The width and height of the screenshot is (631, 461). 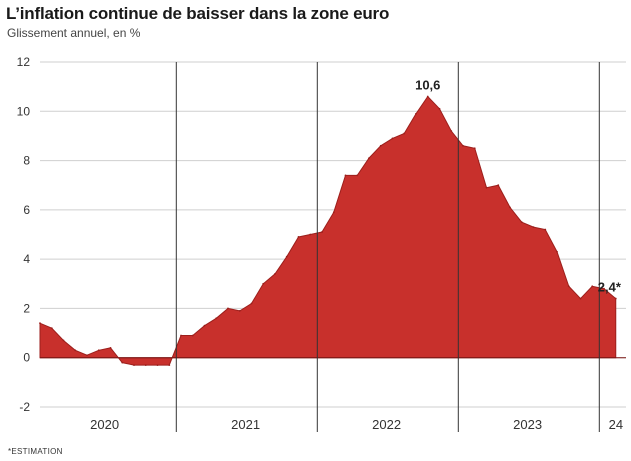 What do you see at coordinates (245, 424) in the screenshot?
I see `x-year-label: 2021` at bounding box center [245, 424].